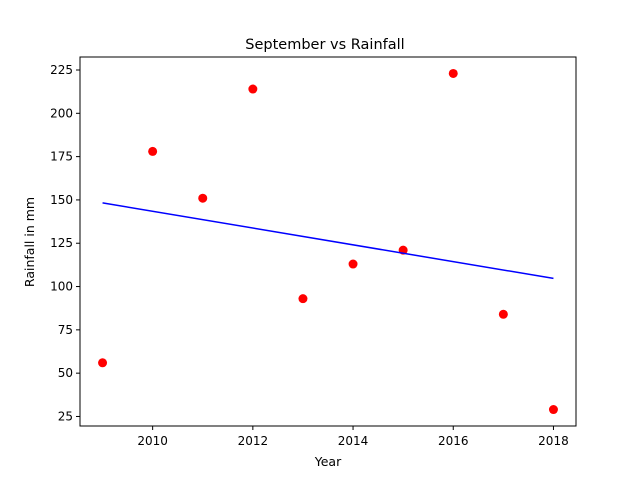 This screenshot has height=478, width=640. What do you see at coordinates (324, 45) in the screenshot?
I see `chart-title: September vs Rainfall` at bounding box center [324, 45].